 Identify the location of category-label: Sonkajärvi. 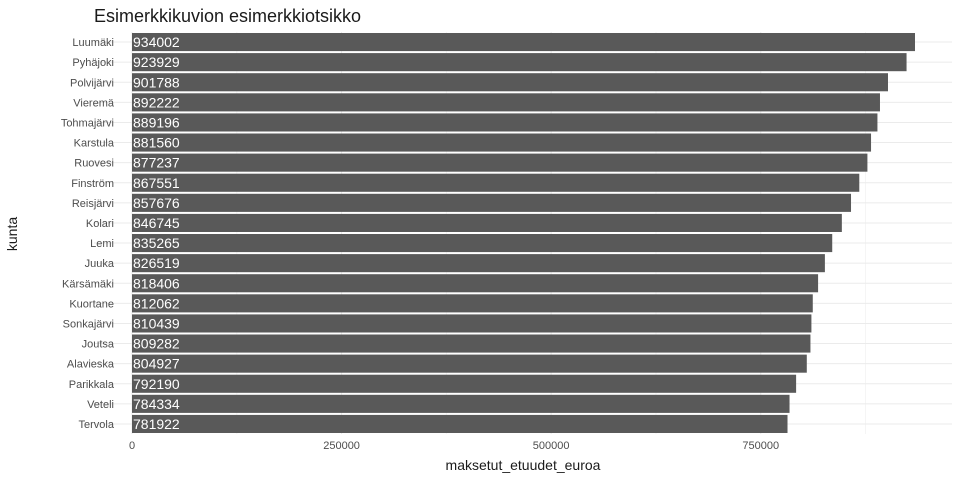
(88, 324).